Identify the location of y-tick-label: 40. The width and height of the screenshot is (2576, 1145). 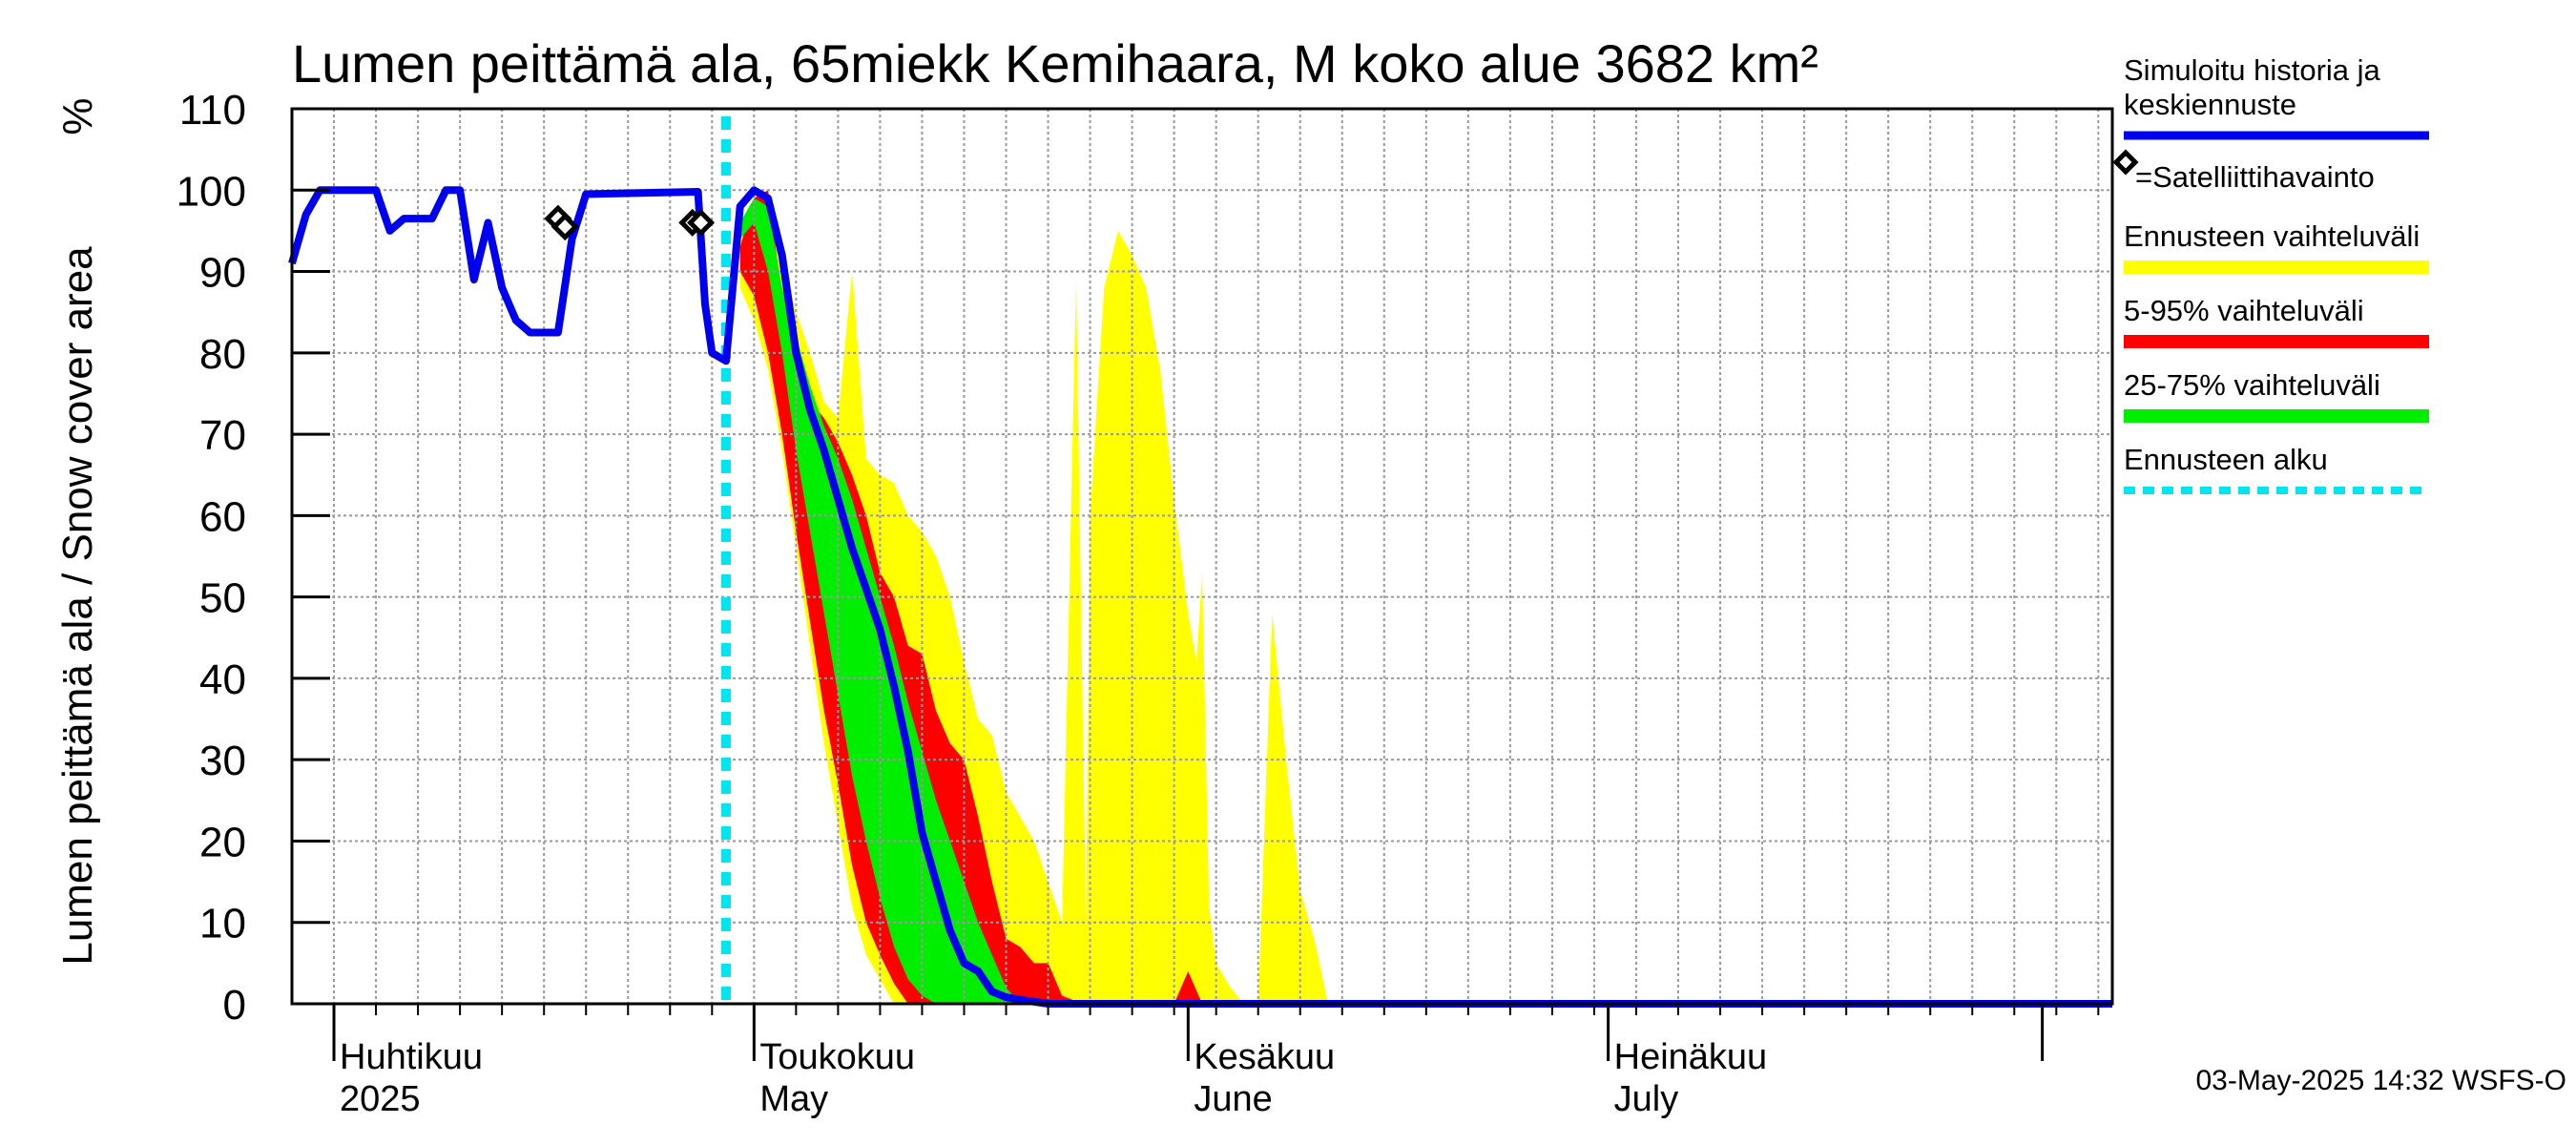
(222, 680).